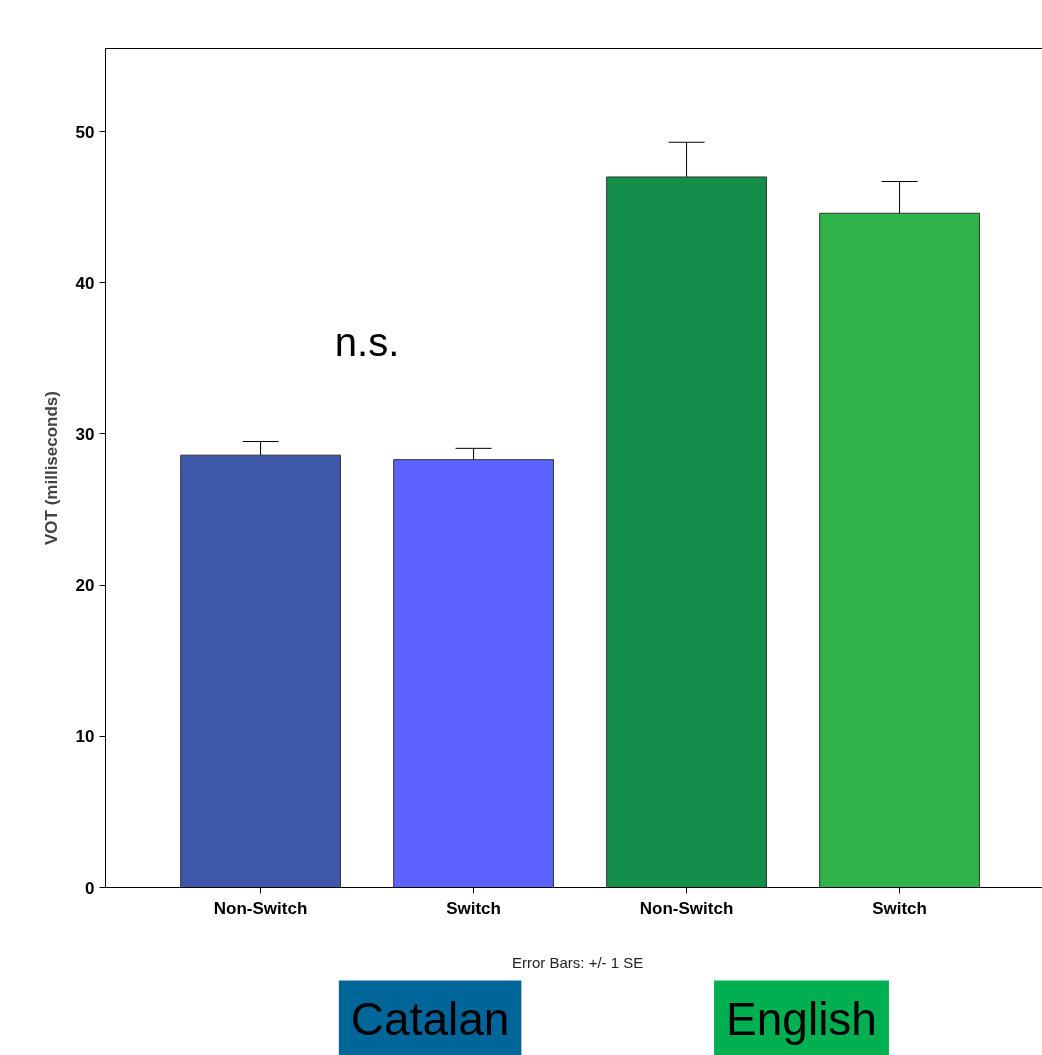 Image resolution: width=1042 pixels, height=1055 pixels. What do you see at coordinates (90, 888) in the screenshot?
I see `y-tick-label: 0` at bounding box center [90, 888].